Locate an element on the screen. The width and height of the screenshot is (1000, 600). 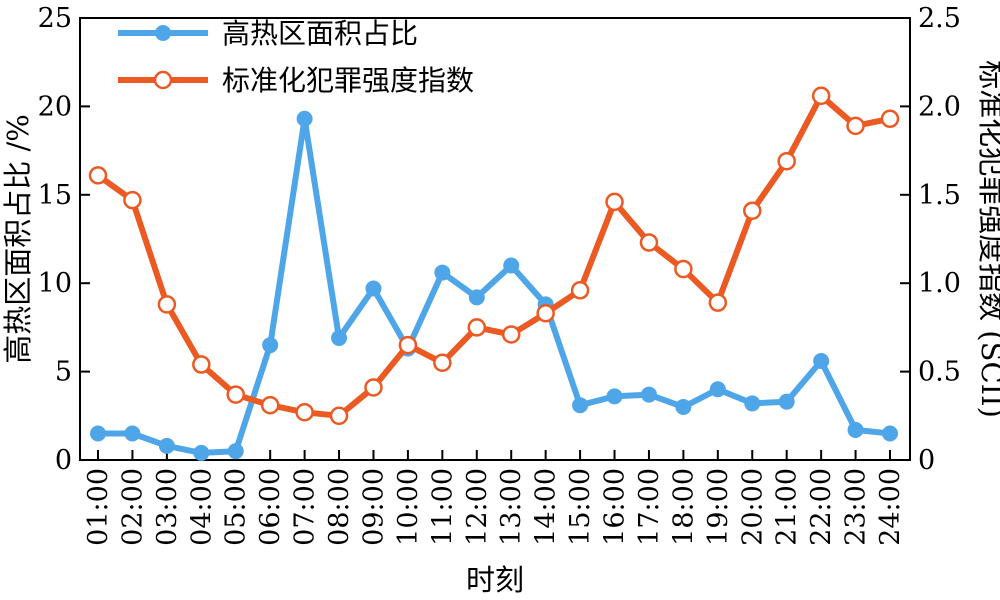
left-y-tick-label: 0 is located at coordinates (63, 460).